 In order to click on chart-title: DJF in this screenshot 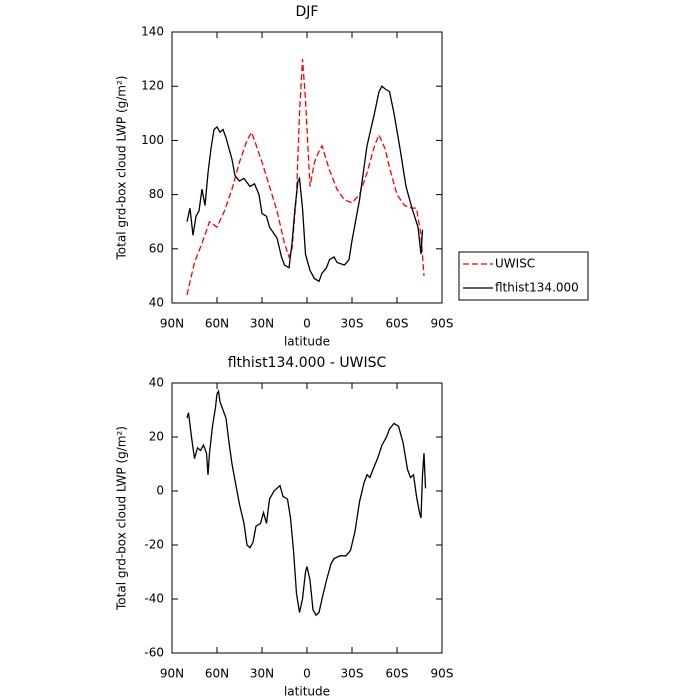, I will do `click(307, 12)`.